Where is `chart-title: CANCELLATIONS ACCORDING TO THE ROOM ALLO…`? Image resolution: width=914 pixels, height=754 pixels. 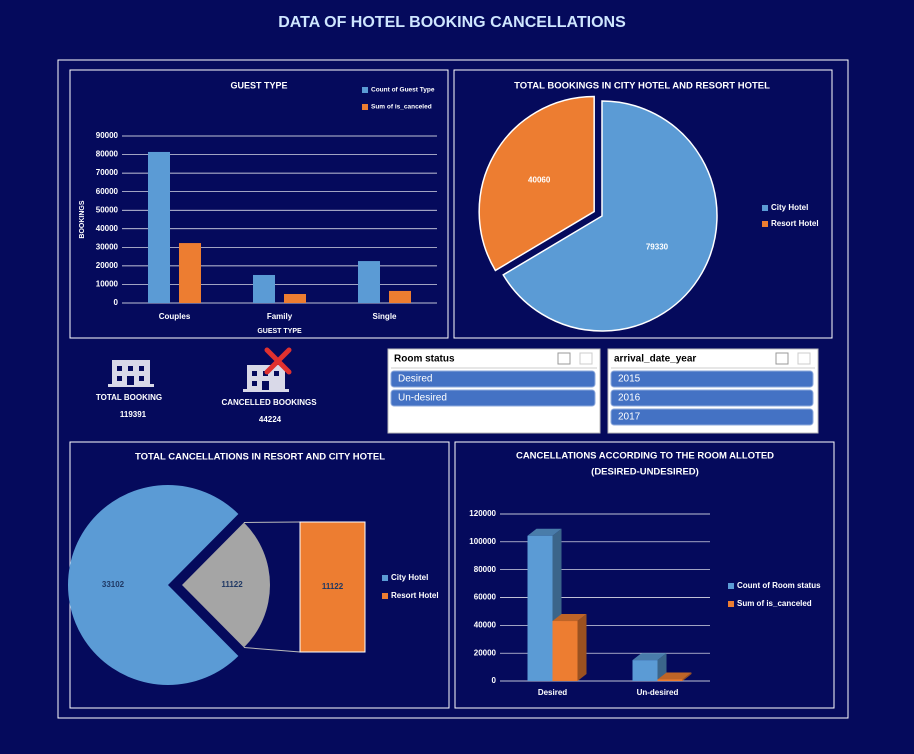
chart-title: CANCELLATIONS ACCORDING TO THE ROOM ALLO… is located at coordinates (645, 456).